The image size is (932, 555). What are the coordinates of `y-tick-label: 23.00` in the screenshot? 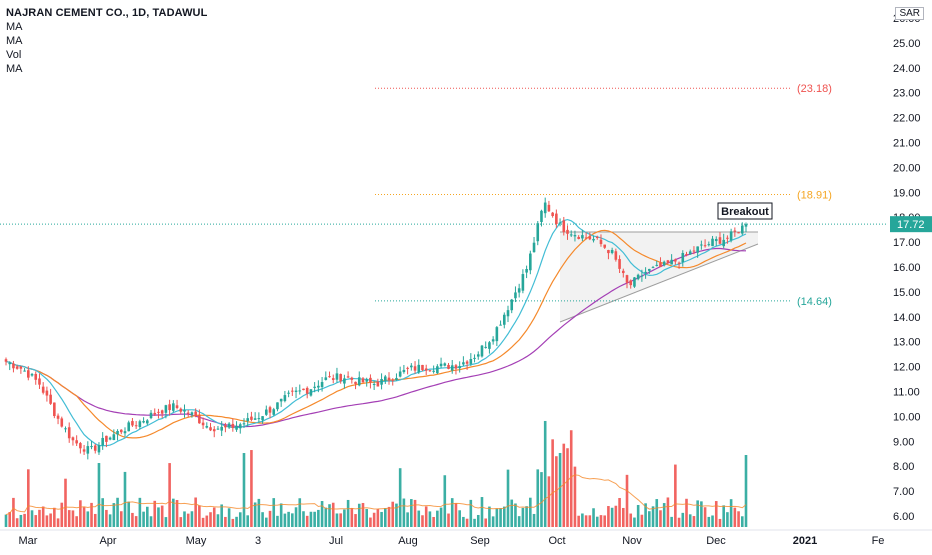 It's located at (907, 94).